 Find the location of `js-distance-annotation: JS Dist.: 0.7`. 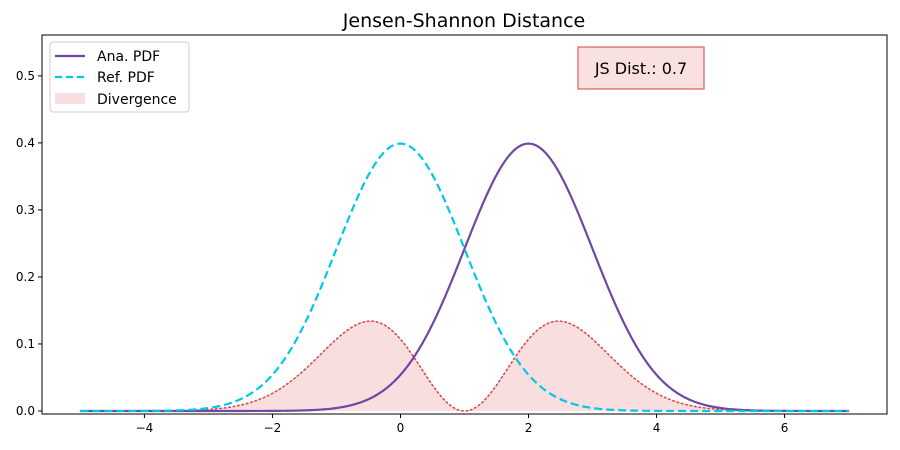

js-distance-annotation: JS Dist.: 0.7 is located at coordinates (641, 68).